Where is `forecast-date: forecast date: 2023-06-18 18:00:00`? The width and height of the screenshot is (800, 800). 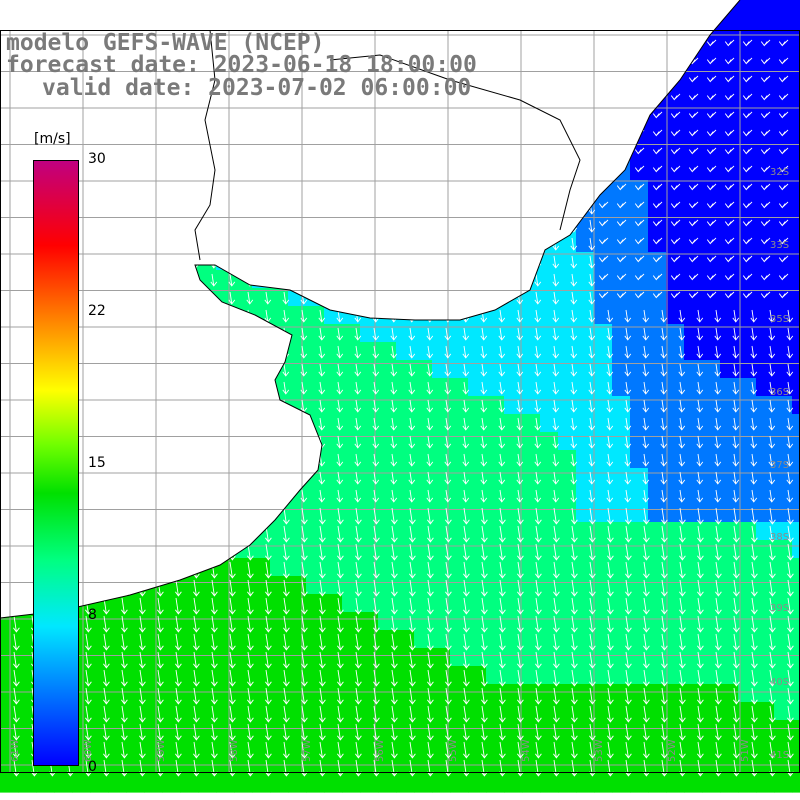
forecast-date: forecast date: 2023-06-18 18:00:00 is located at coordinates (241, 65).